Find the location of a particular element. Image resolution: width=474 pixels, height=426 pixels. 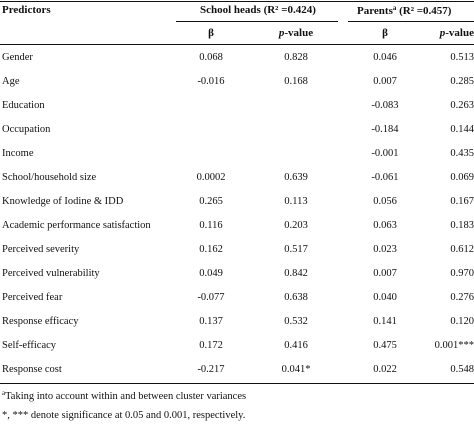

sh-pvalue-header: p-value is located at coordinates (296, 33).